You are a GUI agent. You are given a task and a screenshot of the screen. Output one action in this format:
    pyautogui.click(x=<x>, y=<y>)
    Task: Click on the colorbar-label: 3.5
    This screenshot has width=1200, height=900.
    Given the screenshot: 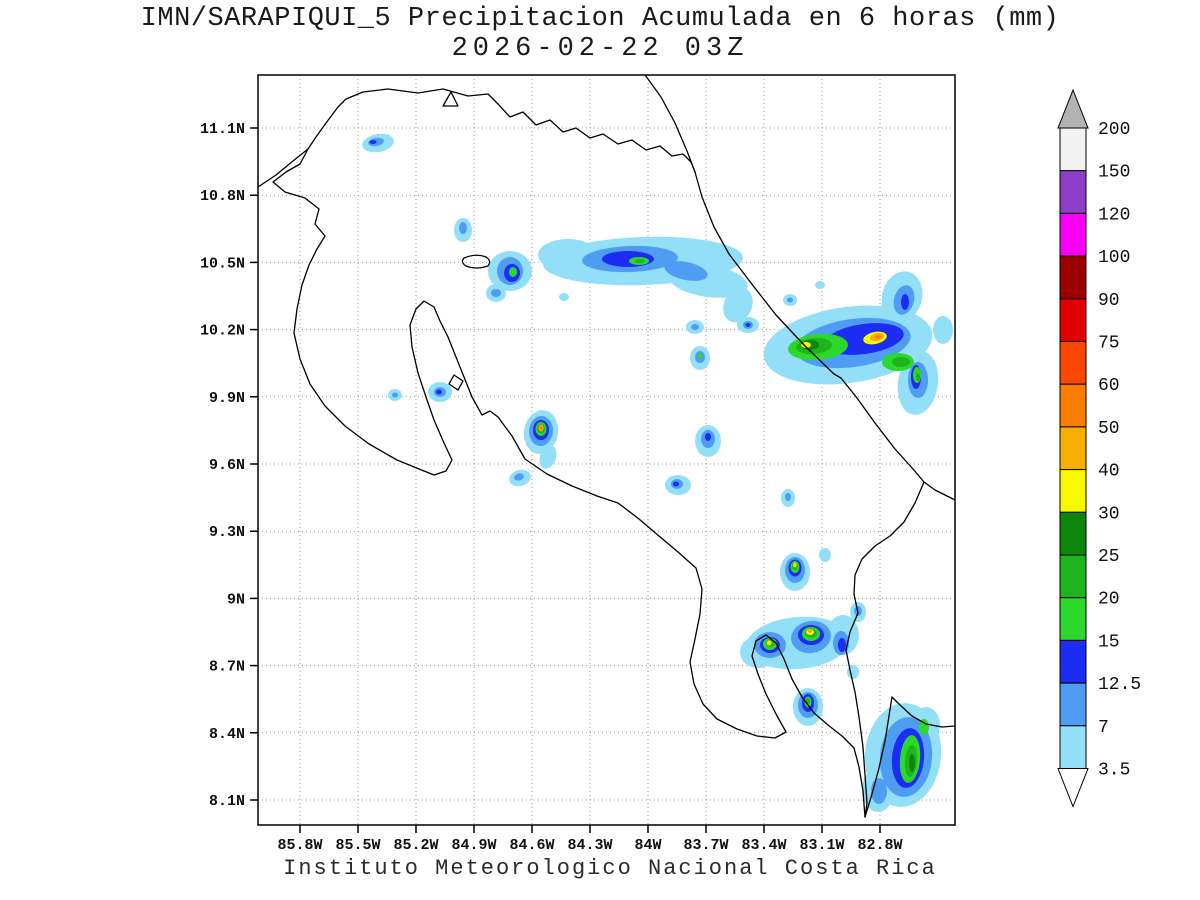 What is the action you would take?
    pyautogui.click(x=1114, y=771)
    